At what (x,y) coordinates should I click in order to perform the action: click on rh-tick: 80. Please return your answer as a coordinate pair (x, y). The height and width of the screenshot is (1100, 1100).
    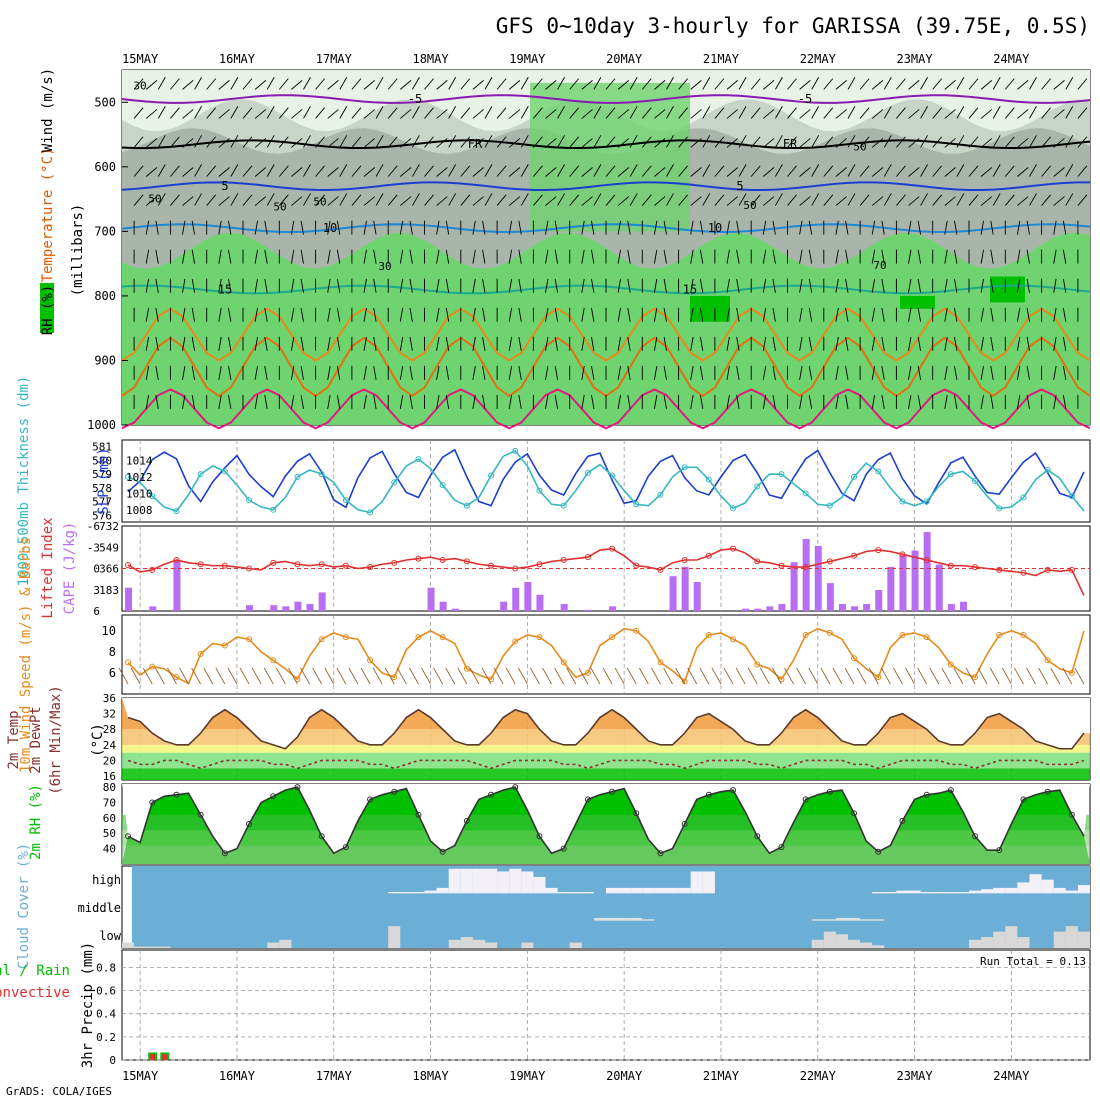
    Looking at the image, I should click on (109, 787).